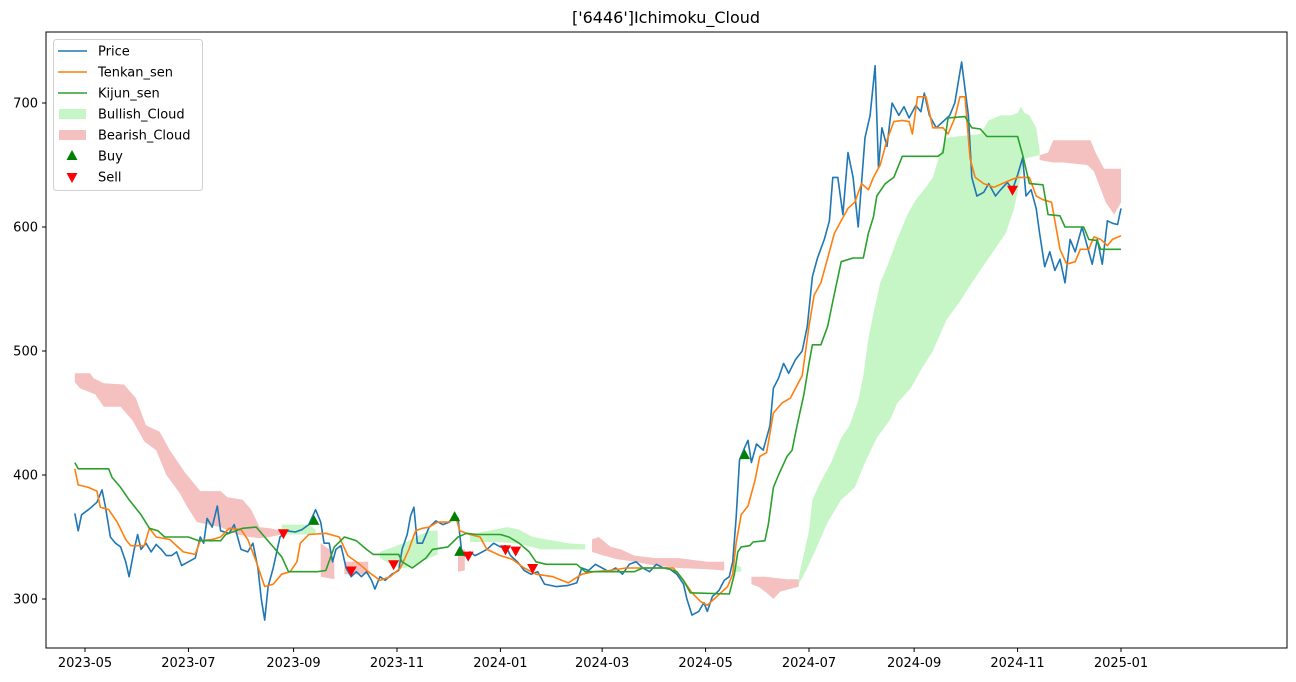 This screenshot has height=682, width=1296. Describe the element at coordinates (500, 663) in the screenshot. I see `x-tick-label: 2024-01` at that location.